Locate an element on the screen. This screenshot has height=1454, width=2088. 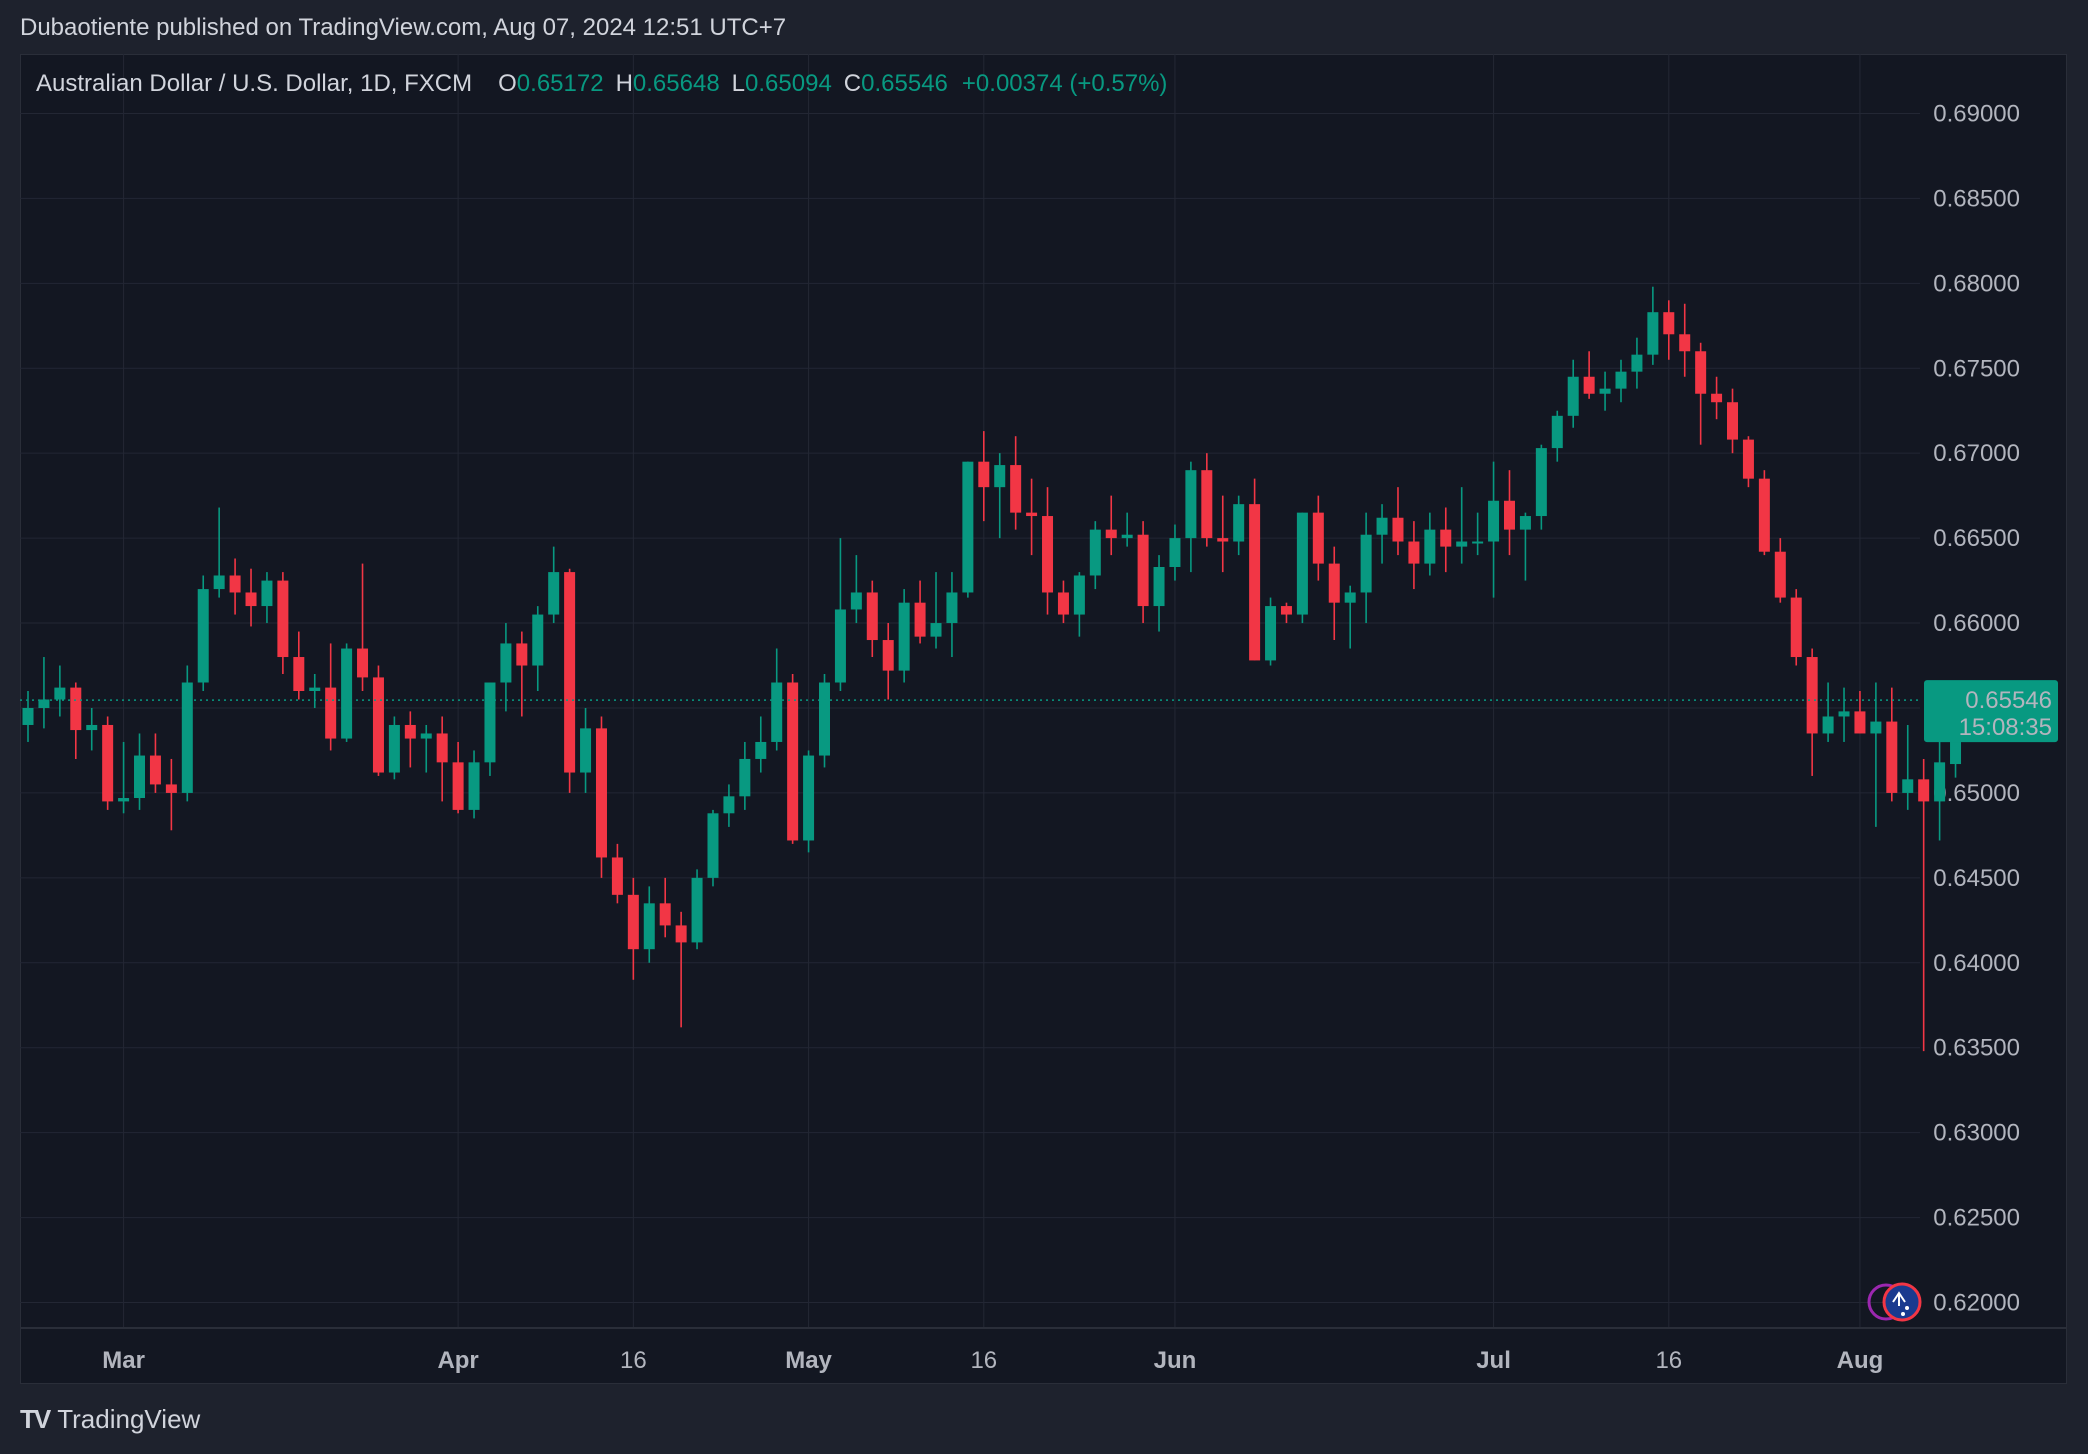
y-tick-label: 0.67000 is located at coordinates (1976, 453).